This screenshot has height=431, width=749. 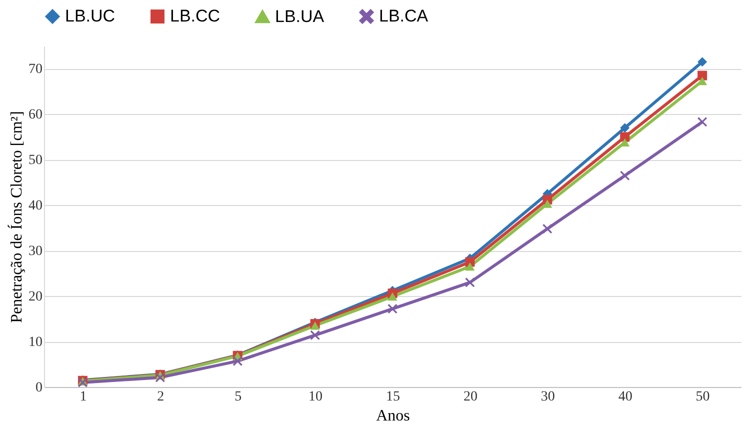 I want to click on y-tick-label: 50, so click(x=35, y=160).